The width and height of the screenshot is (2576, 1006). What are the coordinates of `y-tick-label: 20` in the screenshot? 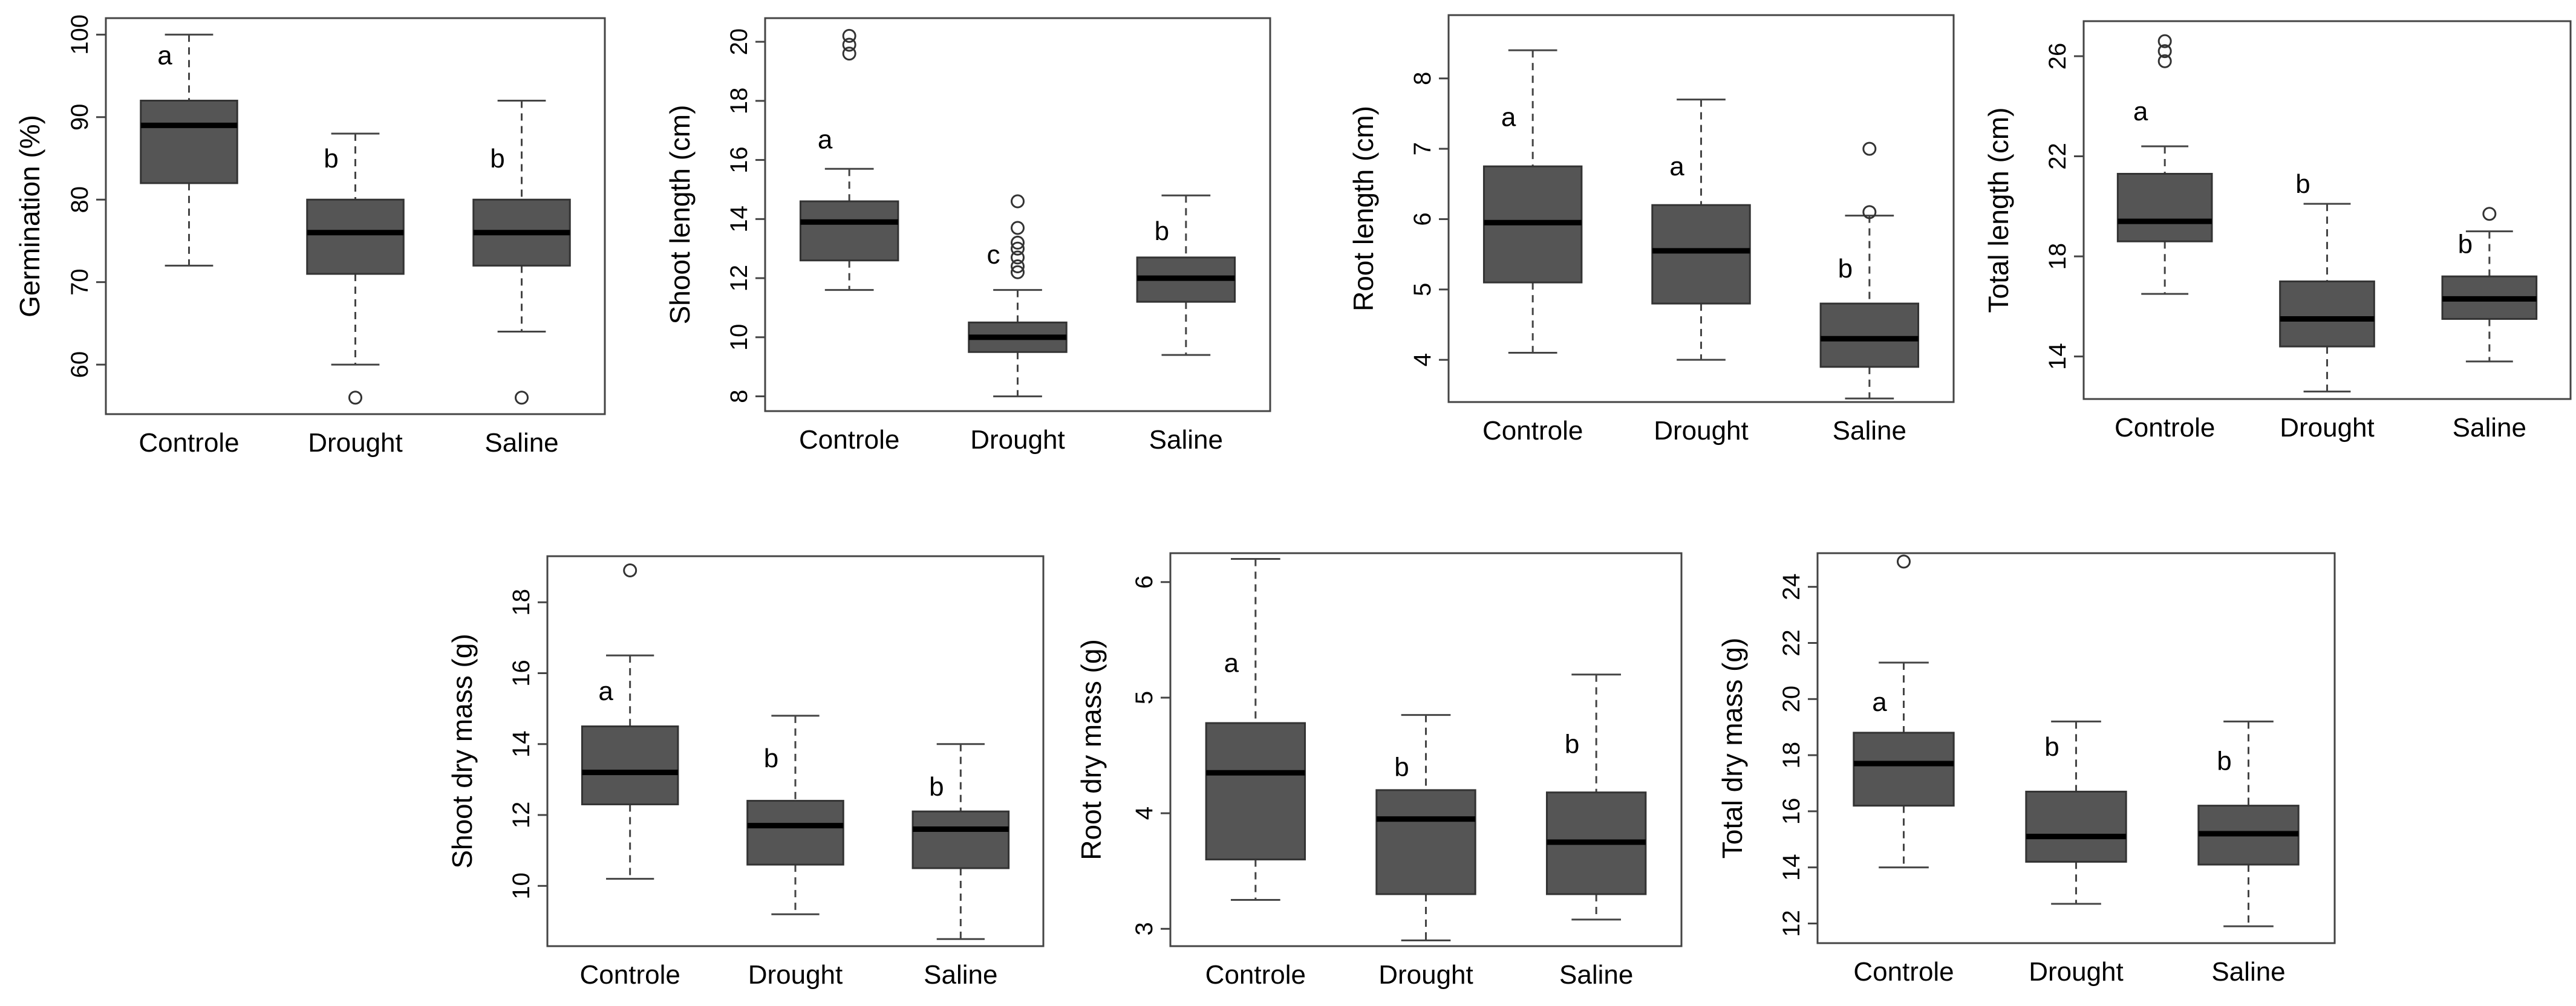 It's located at (739, 42).